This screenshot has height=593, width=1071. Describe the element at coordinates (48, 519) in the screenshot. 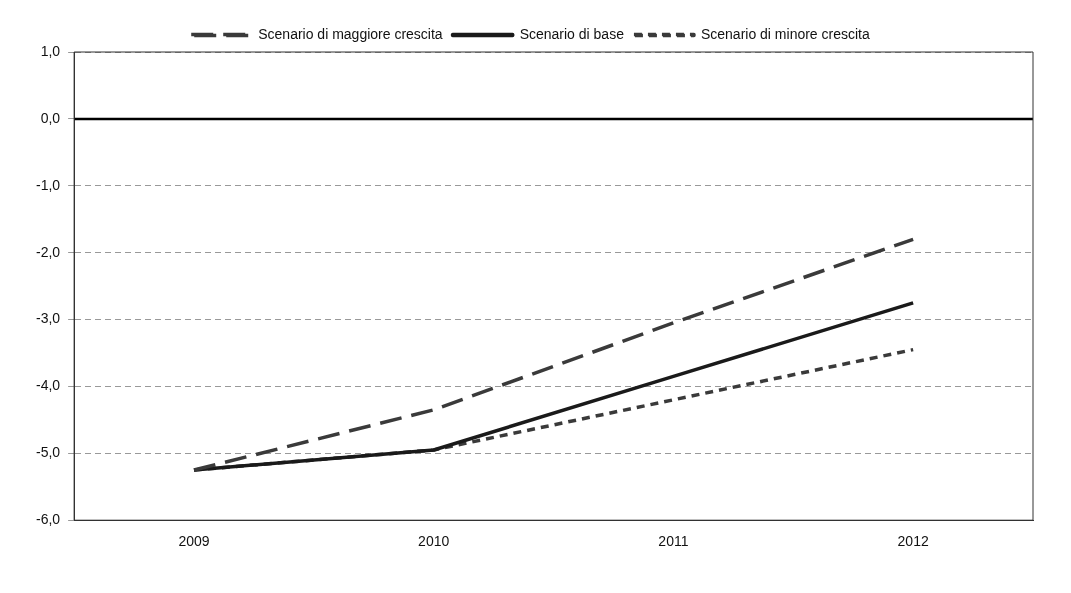

I see `y-tick-label: -6,0` at that location.